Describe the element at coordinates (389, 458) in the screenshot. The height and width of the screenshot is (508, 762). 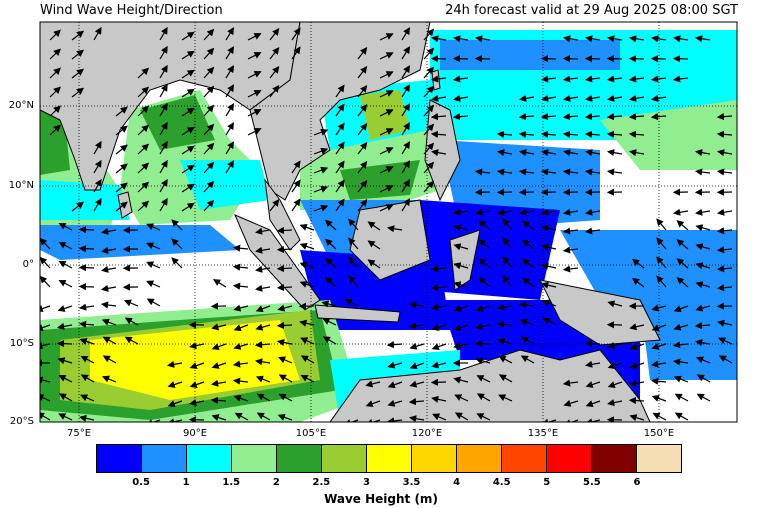
I see `wave-height-colorbar` at that location.